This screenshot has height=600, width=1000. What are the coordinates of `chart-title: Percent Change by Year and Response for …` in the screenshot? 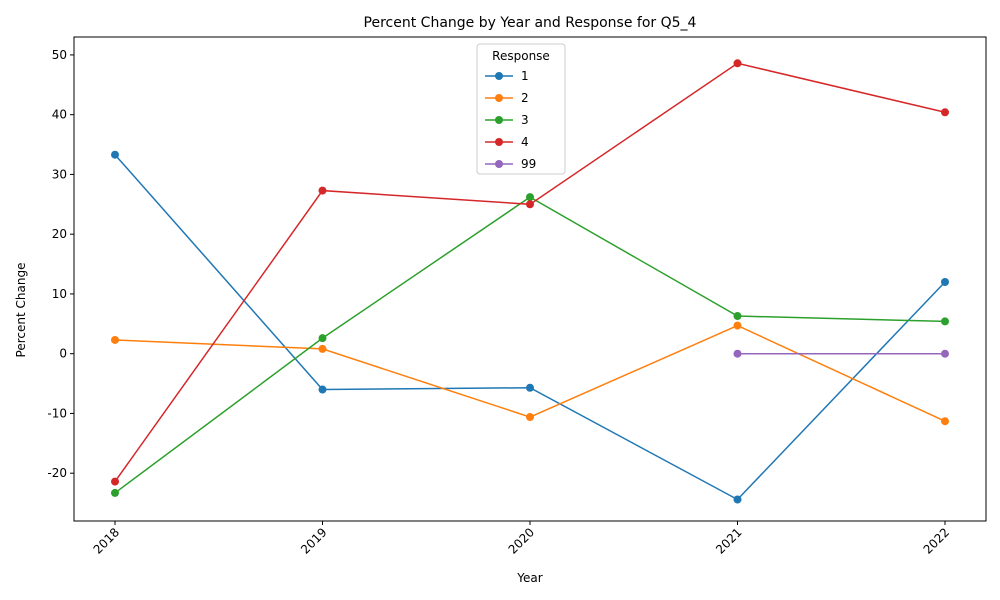 It's located at (530, 23).